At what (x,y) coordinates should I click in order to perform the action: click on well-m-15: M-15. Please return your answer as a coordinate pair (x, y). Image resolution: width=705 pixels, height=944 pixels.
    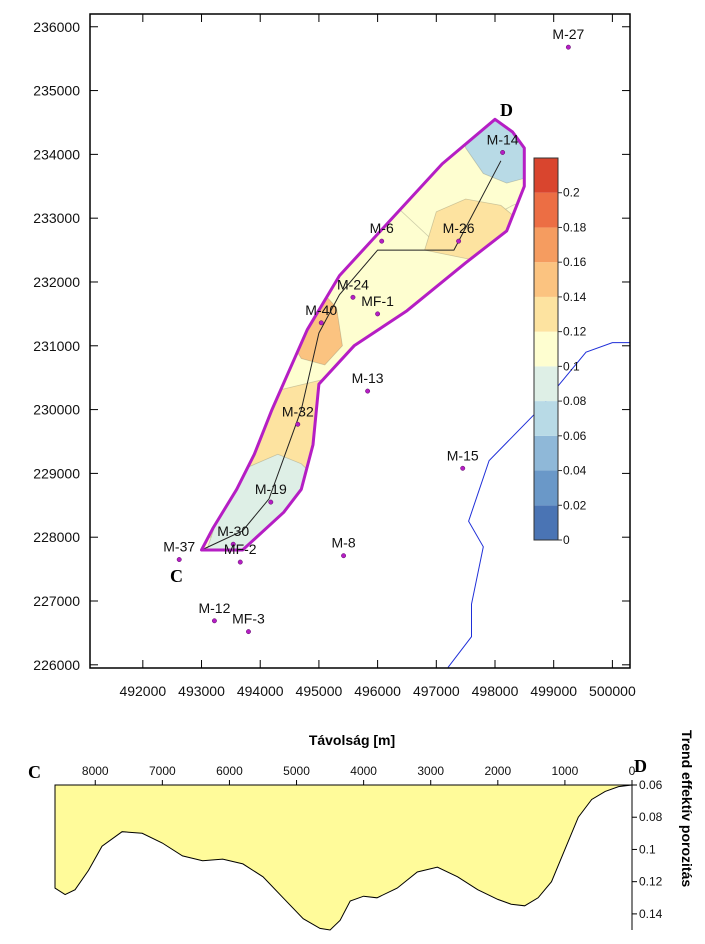
    Looking at the image, I should click on (463, 459).